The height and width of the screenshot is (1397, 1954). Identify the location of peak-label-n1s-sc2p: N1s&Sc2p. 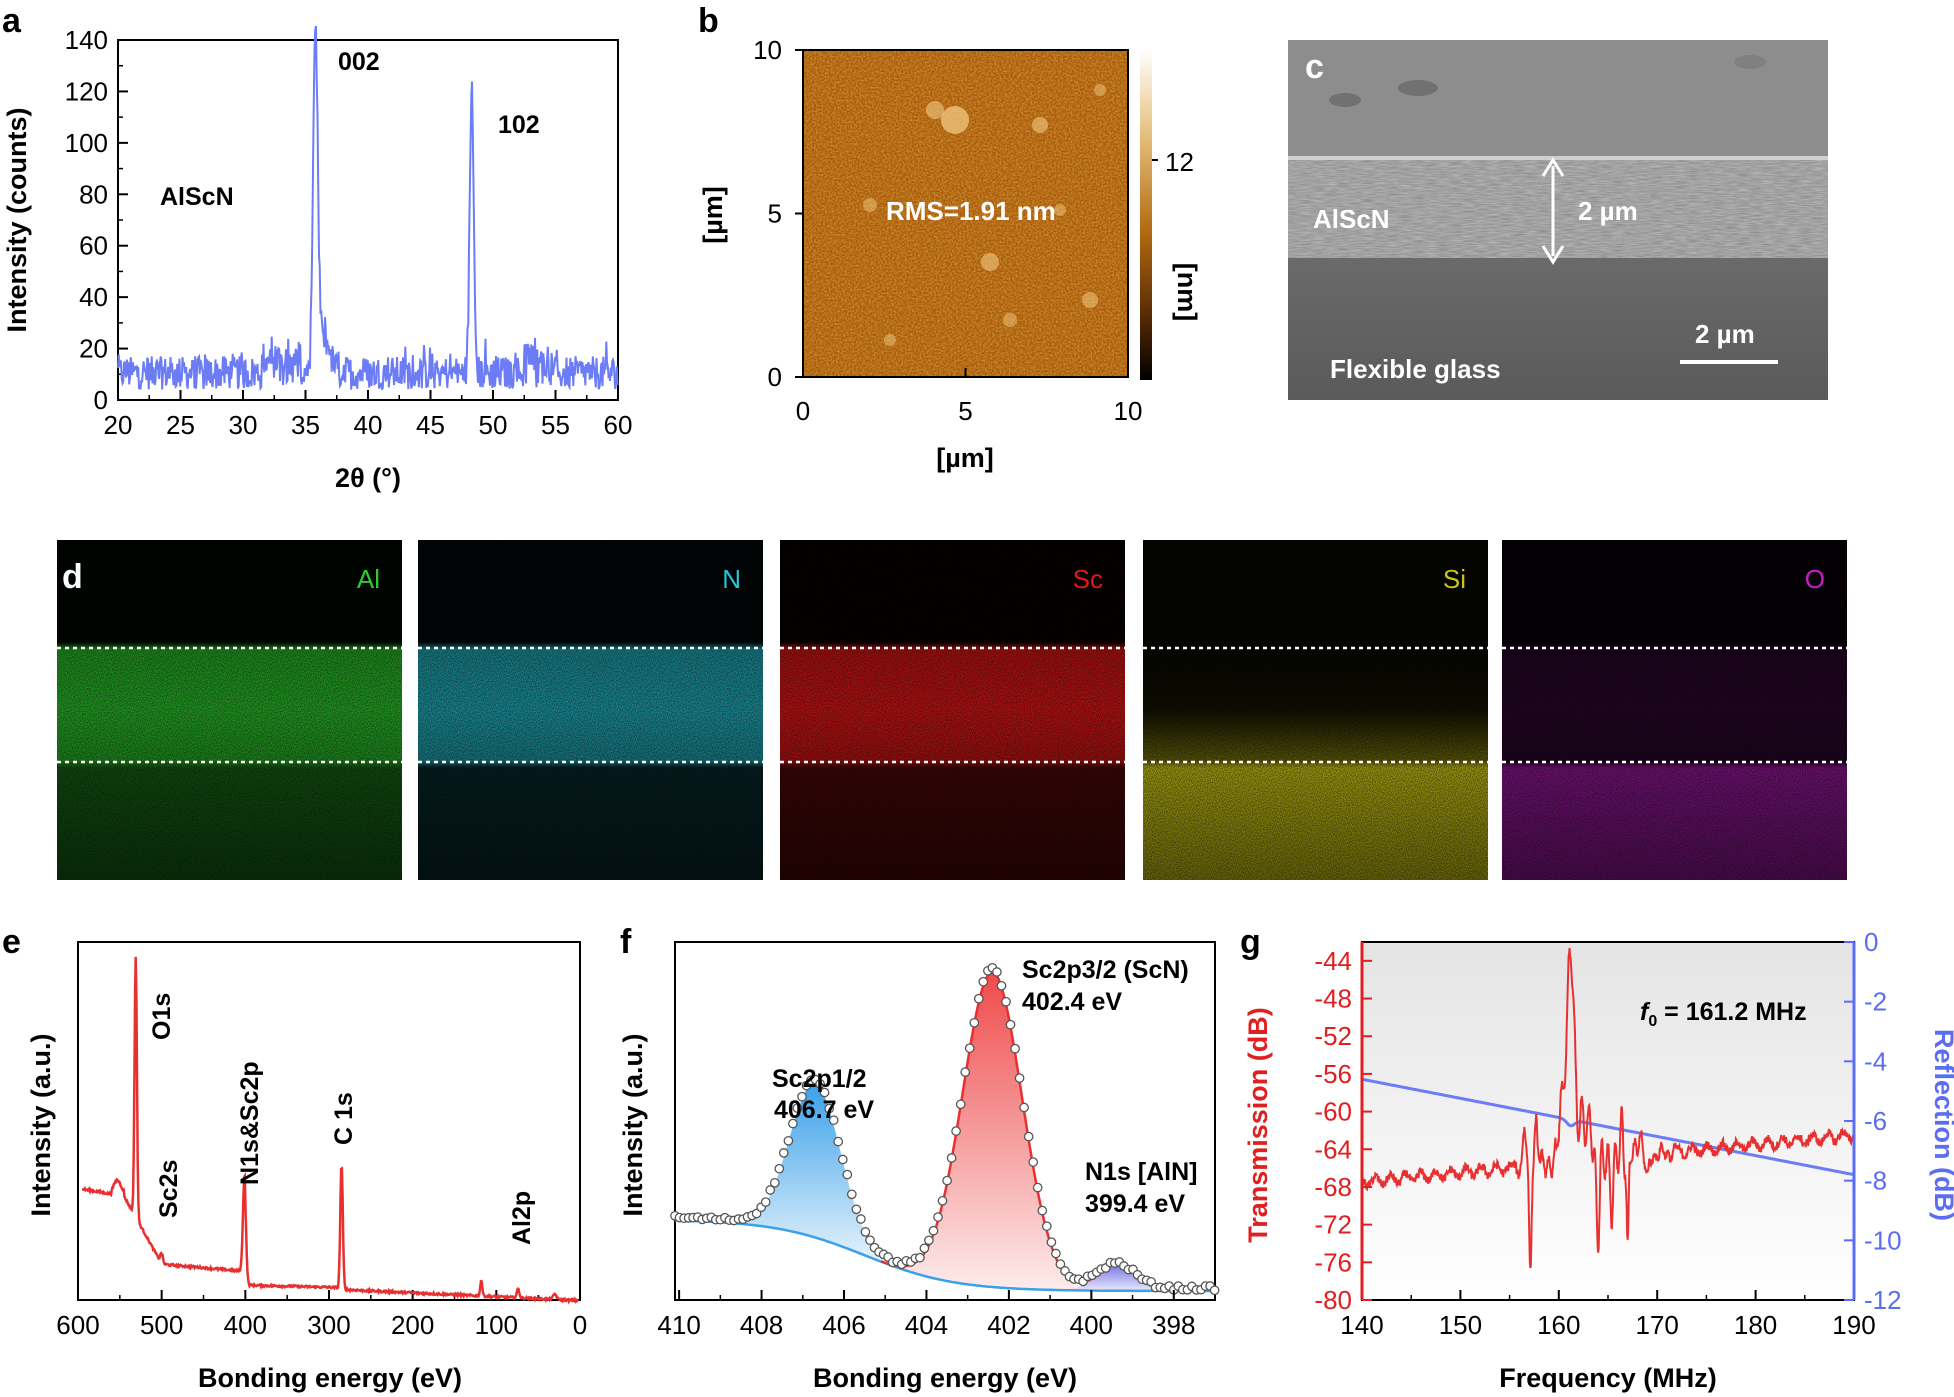
(250, 1123).